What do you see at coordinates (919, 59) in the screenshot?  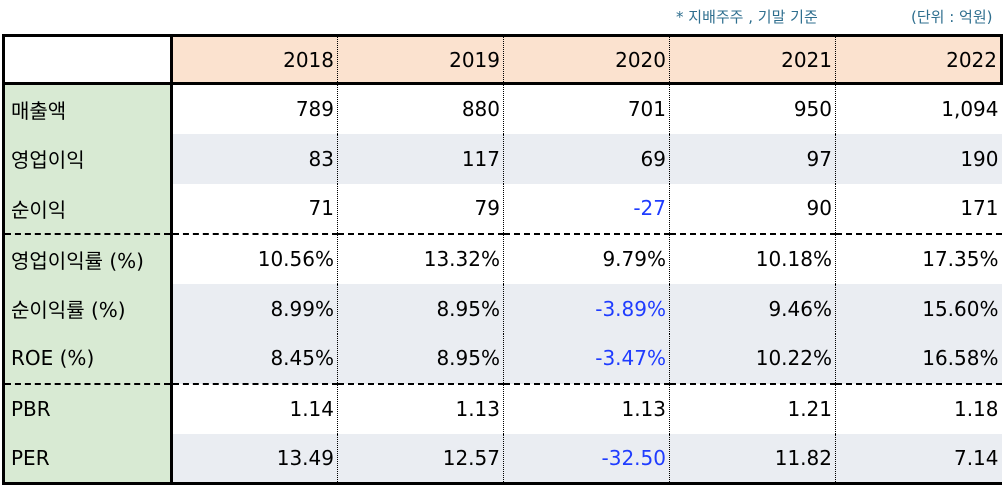 I see `year-header: 2022` at bounding box center [919, 59].